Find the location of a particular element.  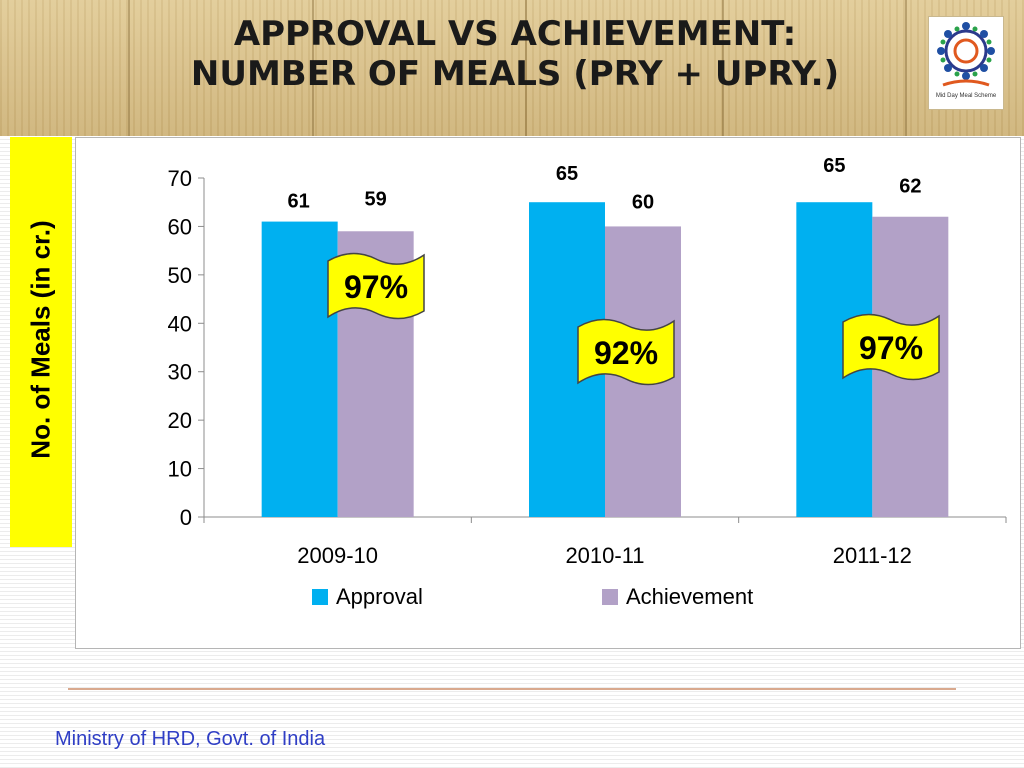

y-axis-label: No. of Meals (in cr.) is located at coordinates (40, 339).